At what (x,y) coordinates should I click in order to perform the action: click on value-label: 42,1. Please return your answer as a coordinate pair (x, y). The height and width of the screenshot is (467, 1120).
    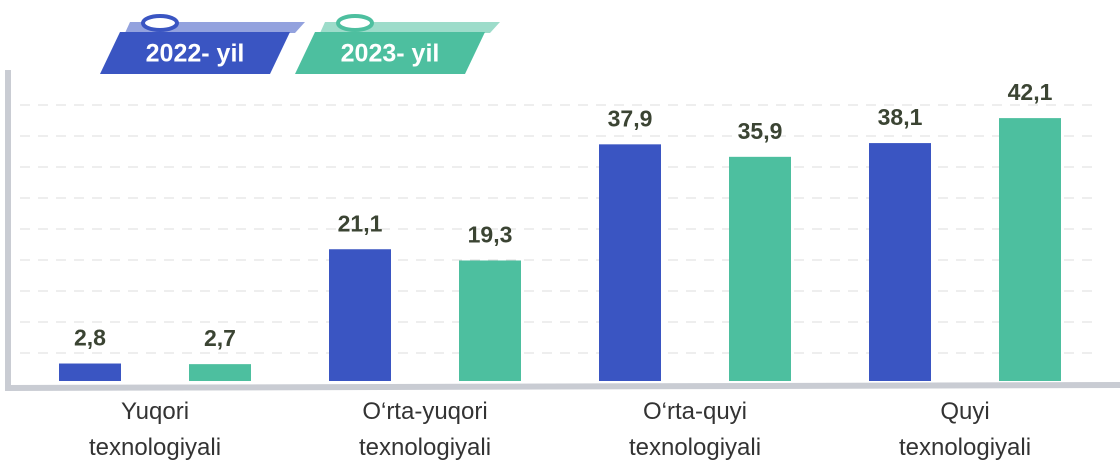
    Looking at the image, I should click on (1030, 92).